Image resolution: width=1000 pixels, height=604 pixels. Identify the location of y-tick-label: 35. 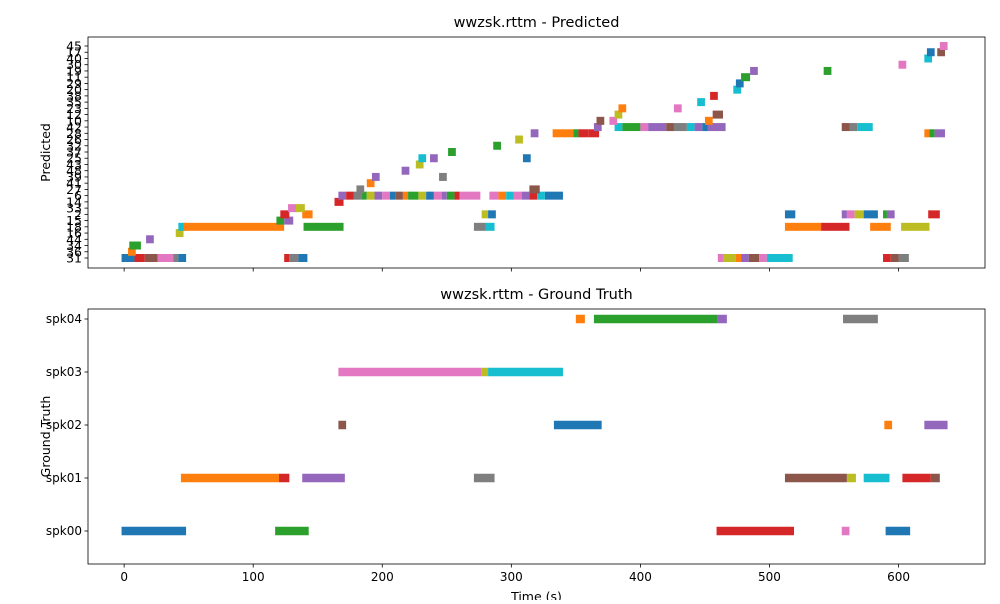
(74, 102).